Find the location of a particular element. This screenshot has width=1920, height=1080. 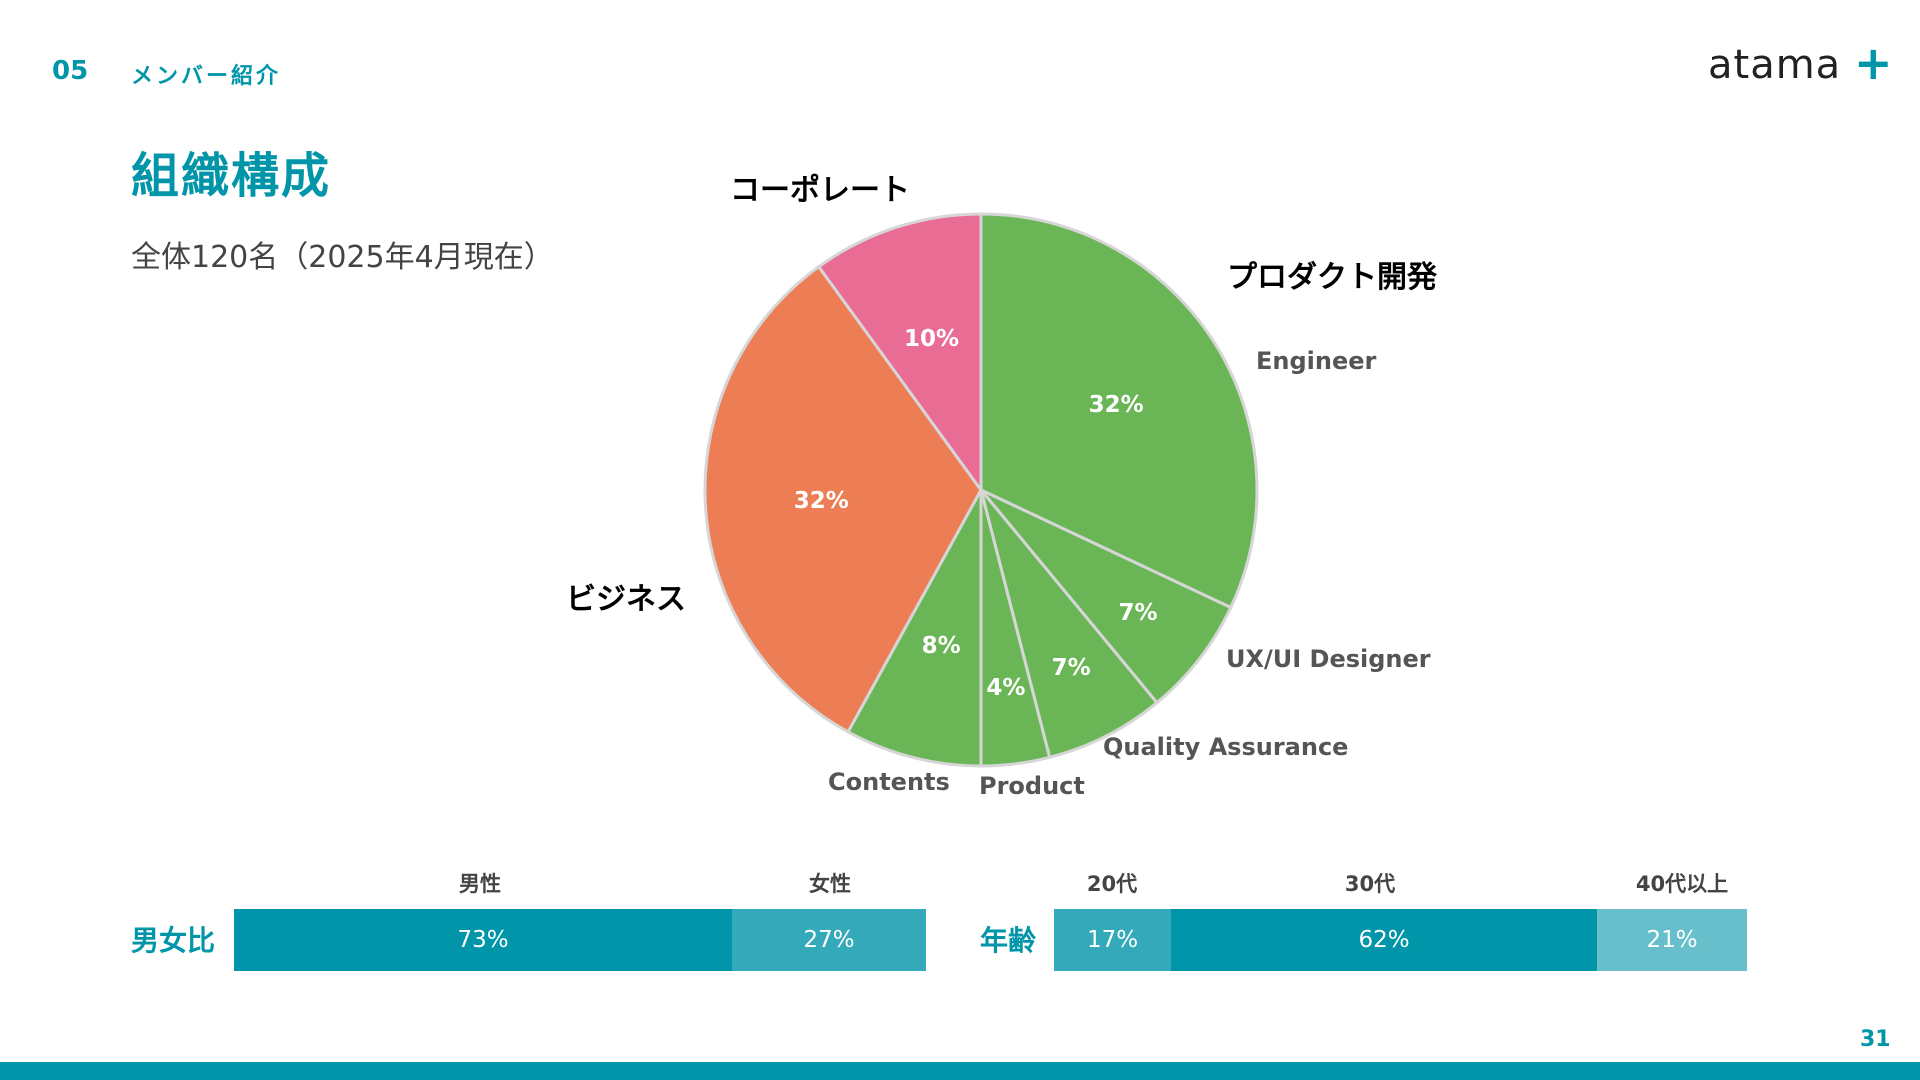

age-bar-20s-value: 17% is located at coordinates (1112, 940).